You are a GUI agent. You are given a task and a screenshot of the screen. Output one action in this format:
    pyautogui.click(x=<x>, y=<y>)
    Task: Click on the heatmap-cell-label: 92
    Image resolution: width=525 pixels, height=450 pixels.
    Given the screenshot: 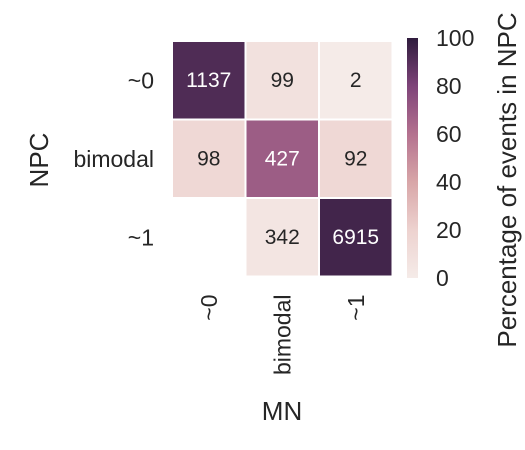 What is the action you would take?
    pyautogui.click(x=355, y=158)
    